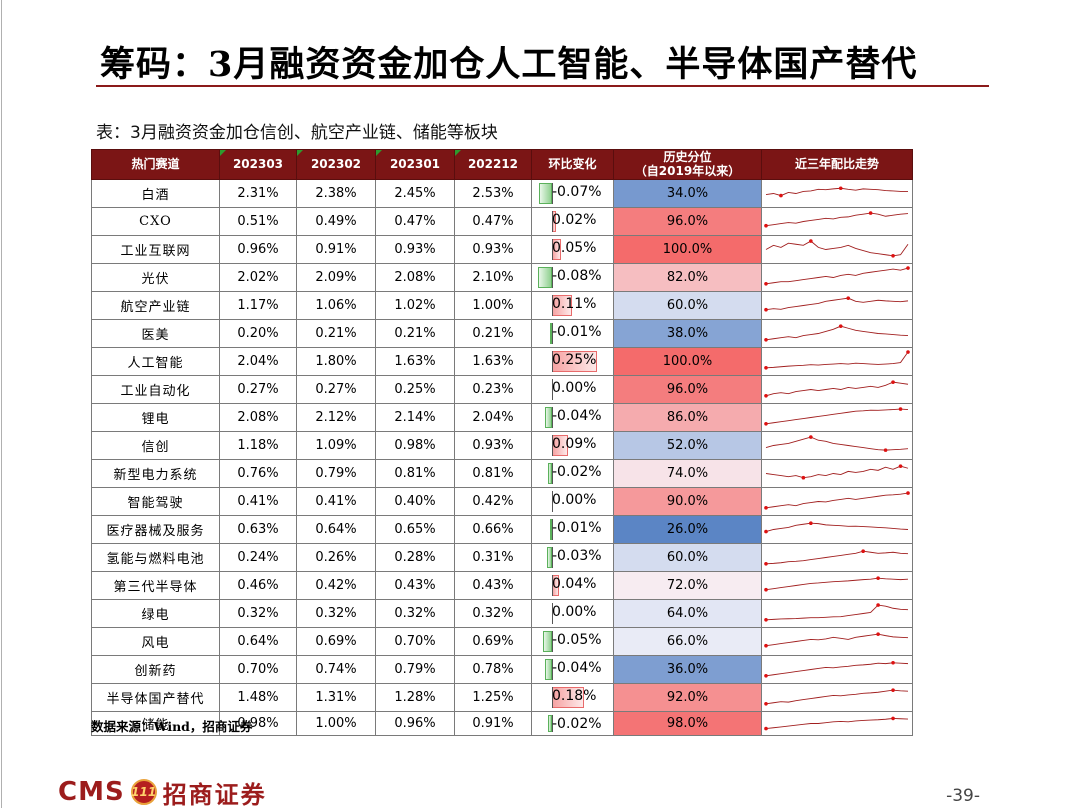 This screenshot has width=1080, height=808. Describe the element at coordinates (502, 417) in the screenshot. I see `table-row: 锂电 2.08% 2.12% 2.14% 2.04% -0.04% 86.0%` at that location.